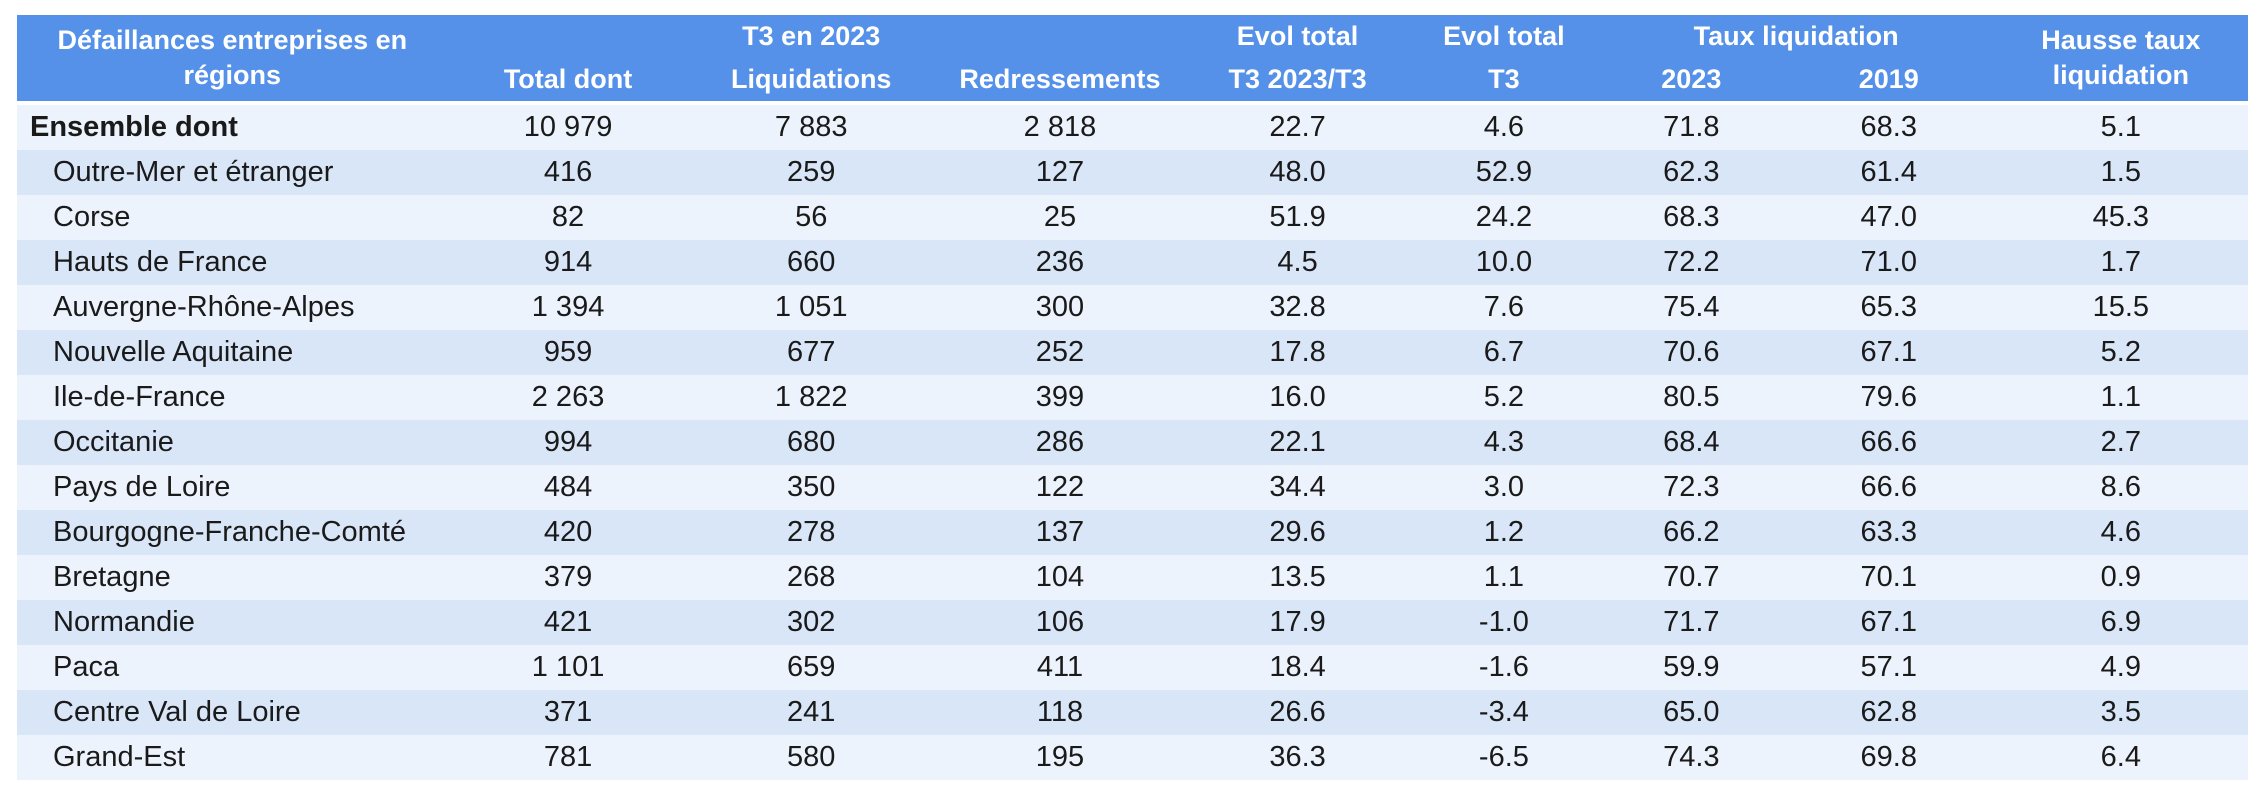 This screenshot has width=2266, height=792. Describe the element at coordinates (1297, 757) in the screenshot. I see `value-cell: 36.3` at that location.